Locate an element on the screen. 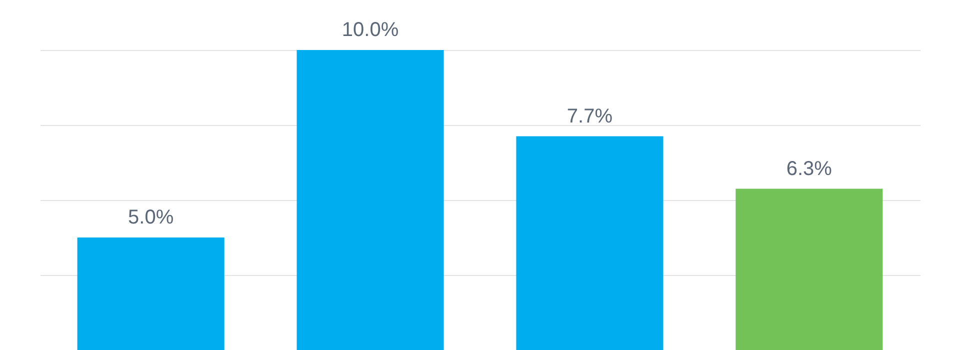  data-label: 7.7% is located at coordinates (589, 116).